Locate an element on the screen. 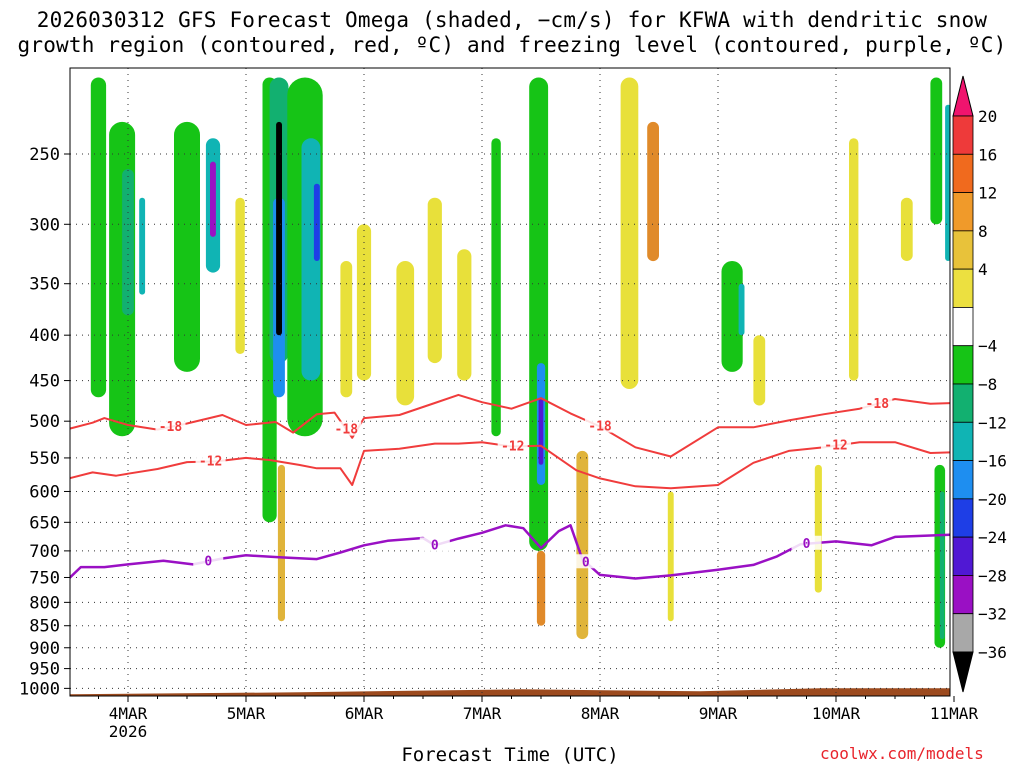  colorbar-label-9: −20 is located at coordinates (992, 499).